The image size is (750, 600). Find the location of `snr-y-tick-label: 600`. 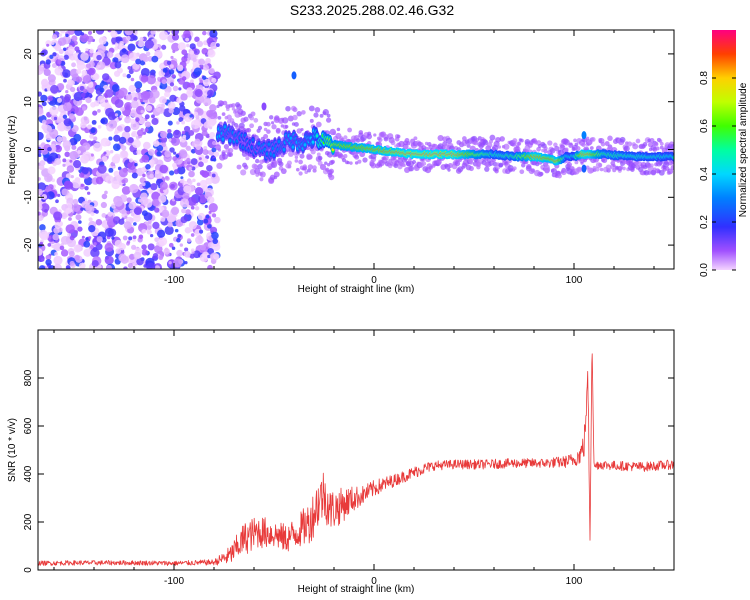

snr-y-tick-label: 600 is located at coordinates (28, 425).